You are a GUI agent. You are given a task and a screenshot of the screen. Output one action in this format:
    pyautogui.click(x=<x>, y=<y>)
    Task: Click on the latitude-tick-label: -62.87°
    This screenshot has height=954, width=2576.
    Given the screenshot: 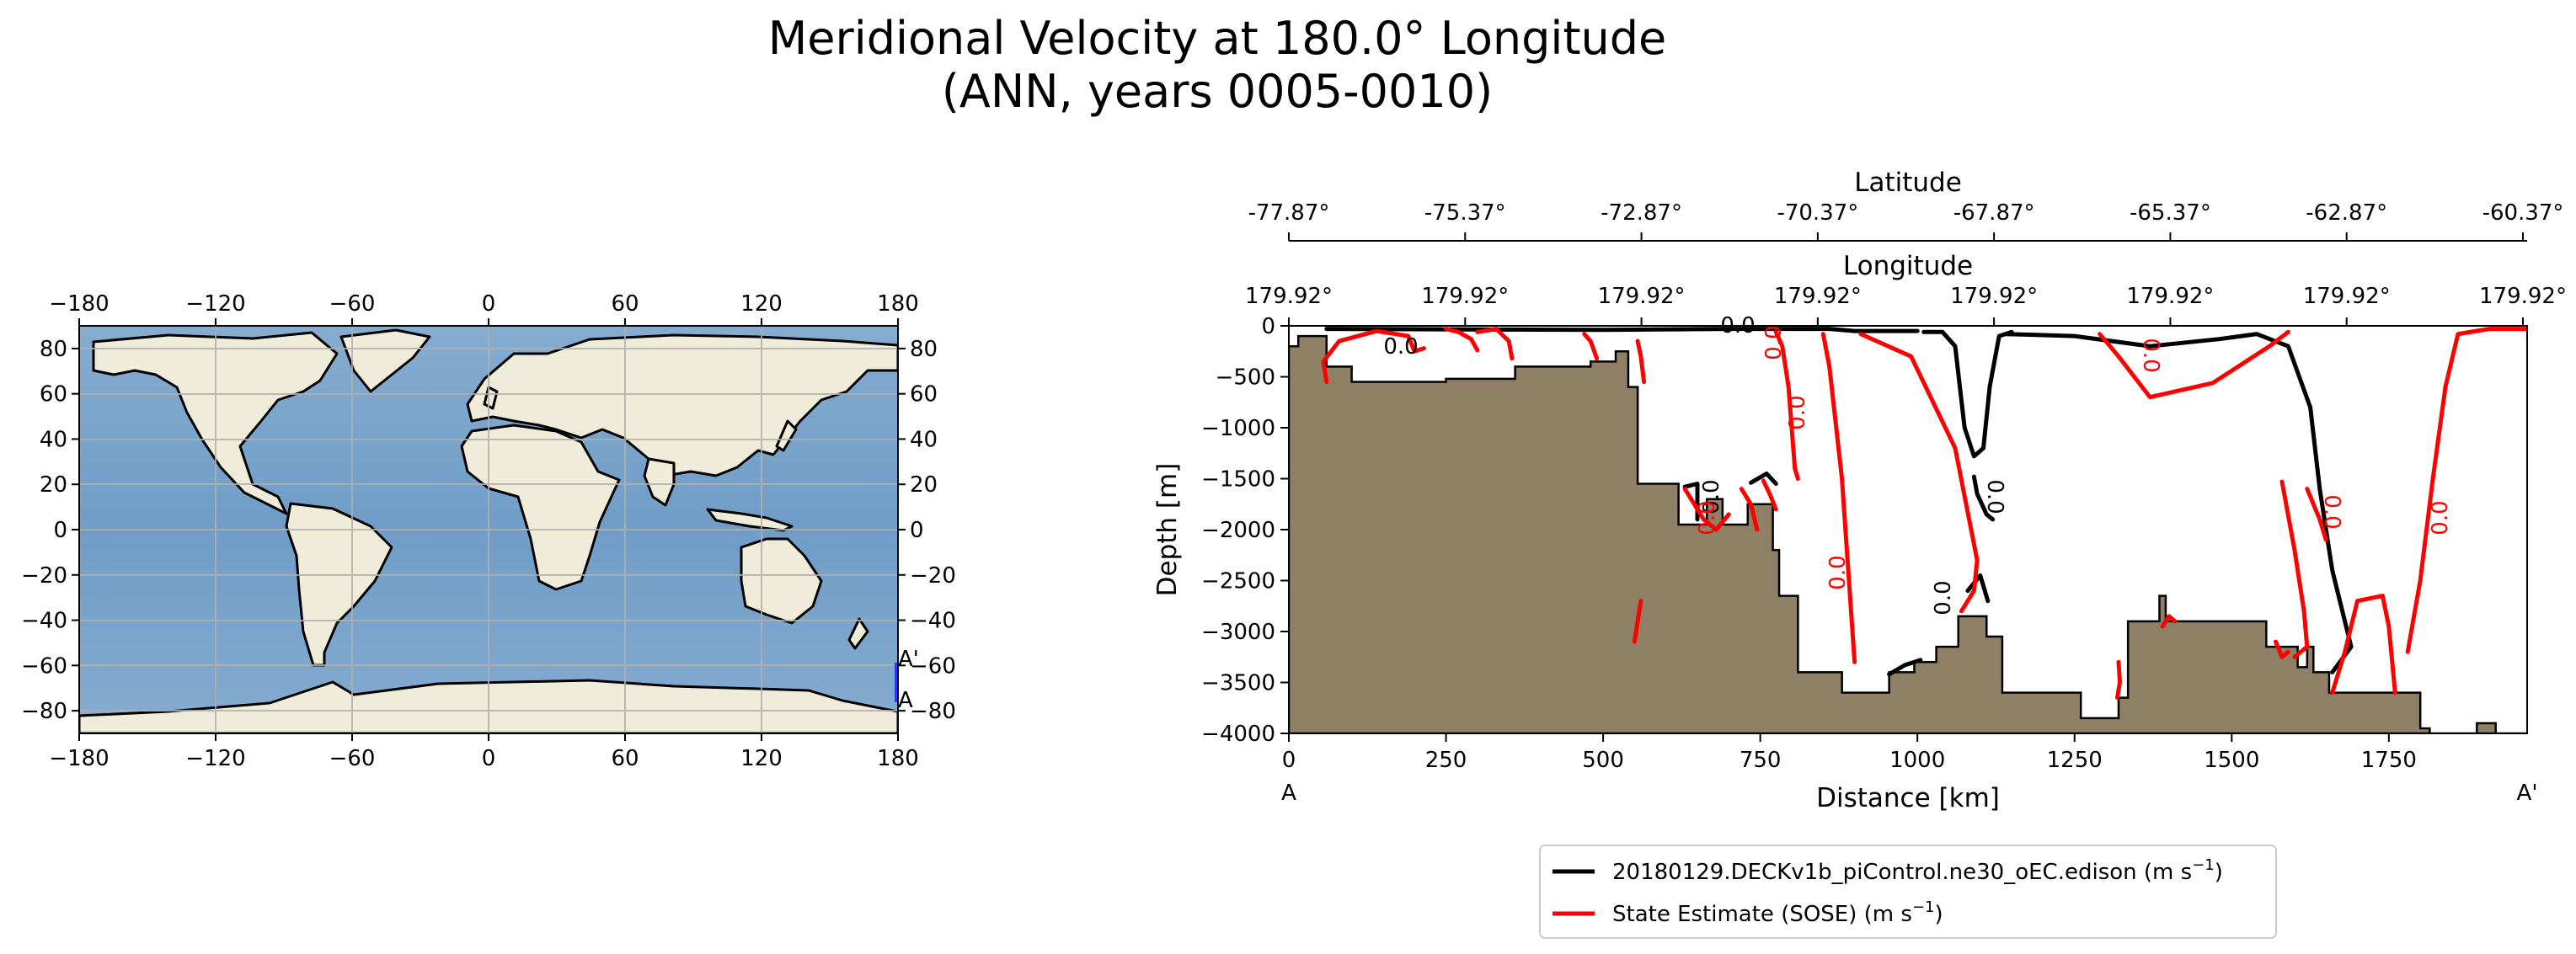 What is the action you would take?
    pyautogui.click(x=2346, y=213)
    